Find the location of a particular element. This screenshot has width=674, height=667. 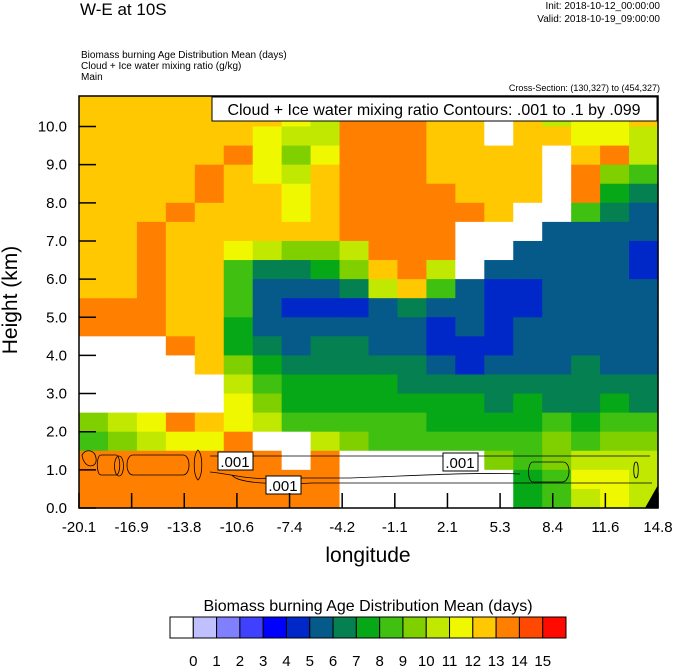

colorbar-label: 7 is located at coordinates (356, 660).